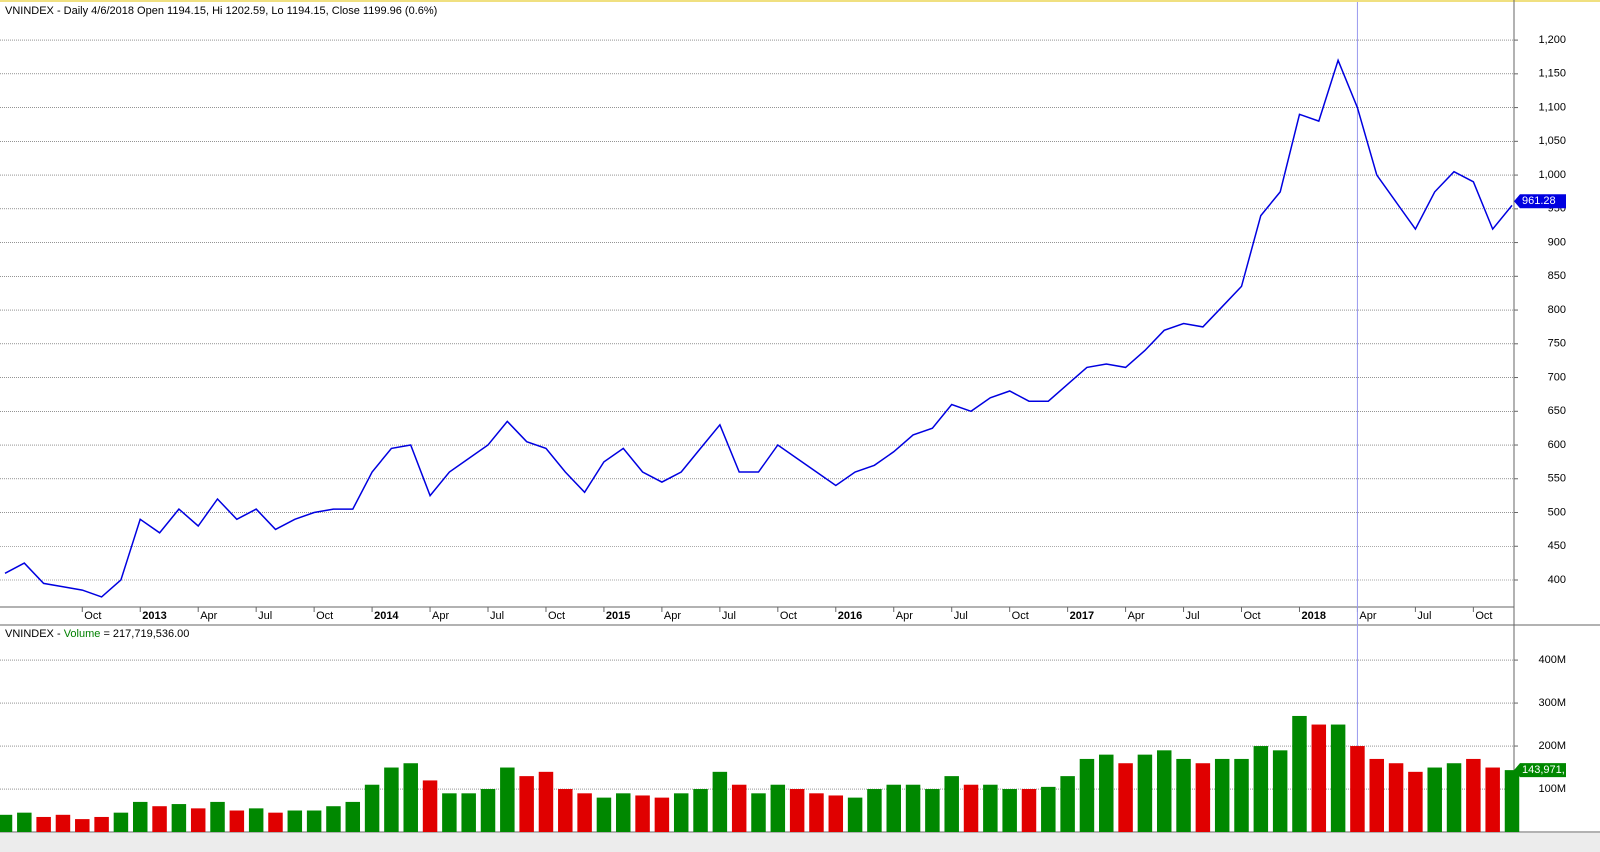  Describe the element at coordinates (1082, 616) in the screenshot. I see `x-tick-label: 2017` at that location.